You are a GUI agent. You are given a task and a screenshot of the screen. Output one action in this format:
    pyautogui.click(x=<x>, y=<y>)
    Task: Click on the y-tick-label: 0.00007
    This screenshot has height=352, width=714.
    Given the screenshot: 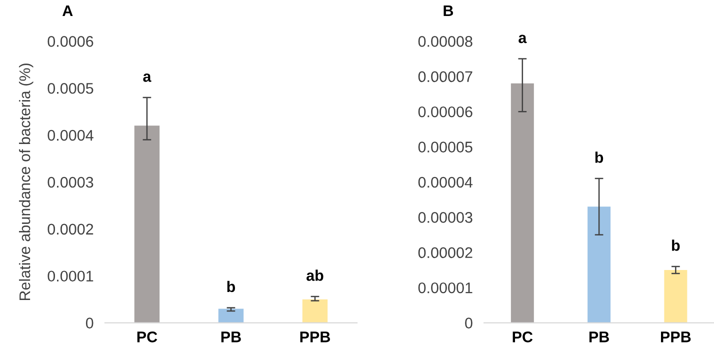 What is the action you would take?
    pyautogui.click(x=445, y=76)
    